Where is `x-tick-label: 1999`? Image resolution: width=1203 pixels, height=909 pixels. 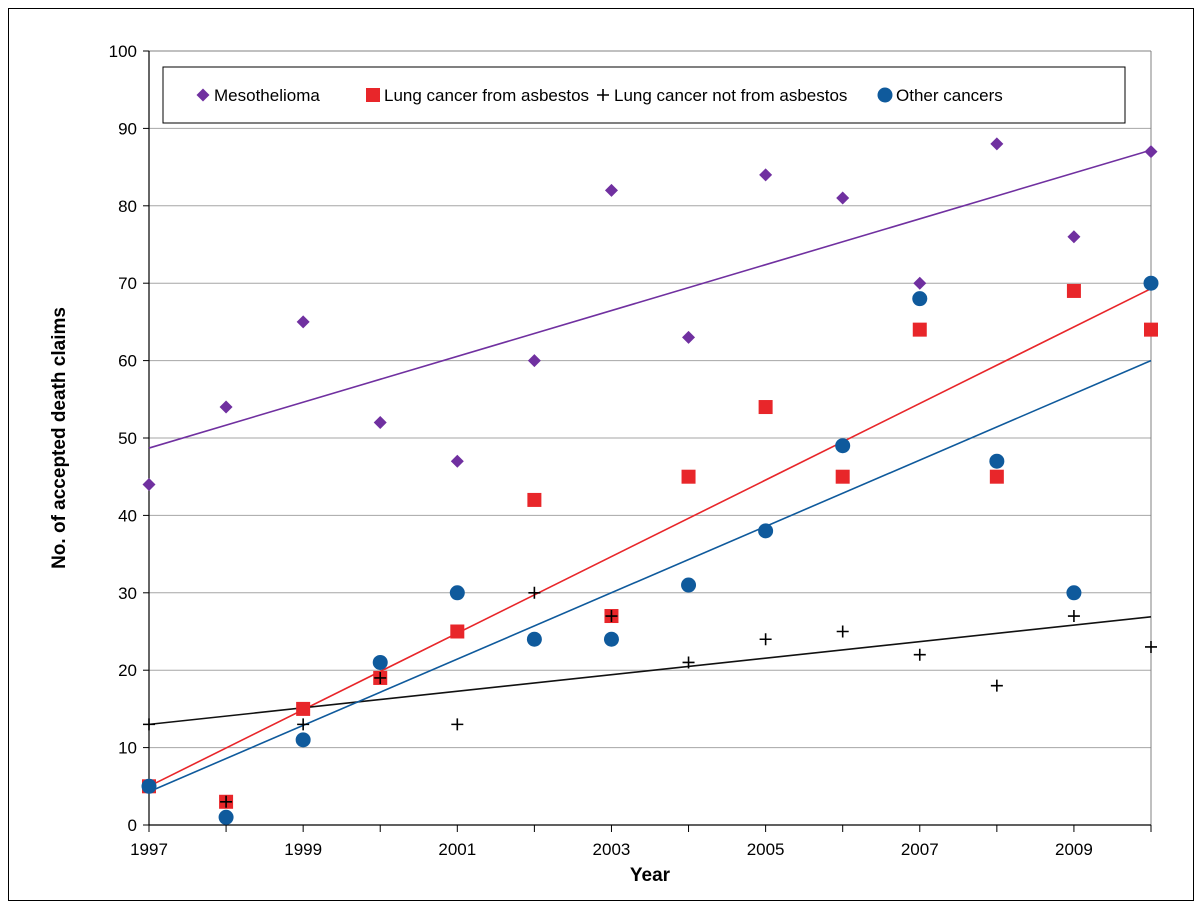
x-tick-label: 1999 is located at coordinates (303, 849).